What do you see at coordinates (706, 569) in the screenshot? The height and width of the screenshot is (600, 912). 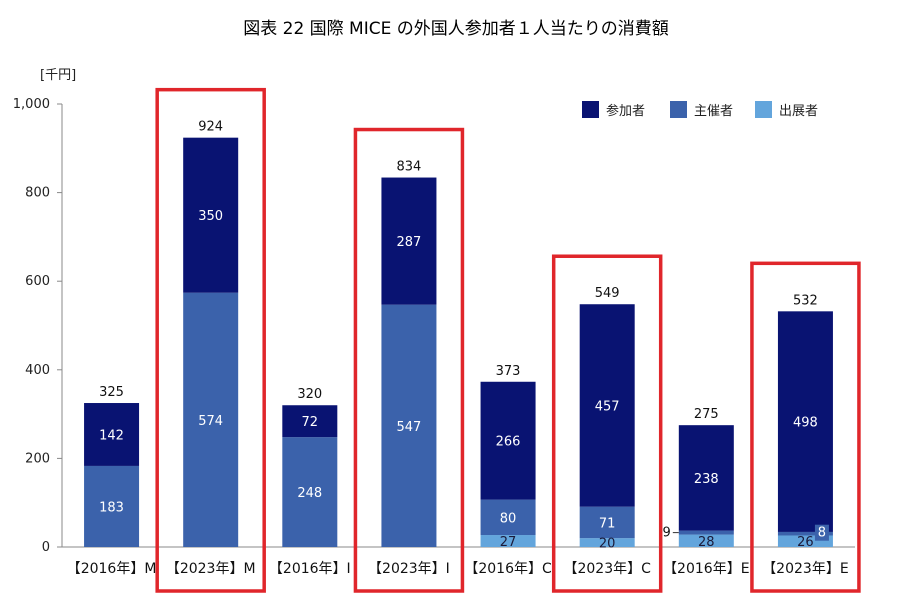 I see `category-label: 【2016年】E` at bounding box center [706, 569].